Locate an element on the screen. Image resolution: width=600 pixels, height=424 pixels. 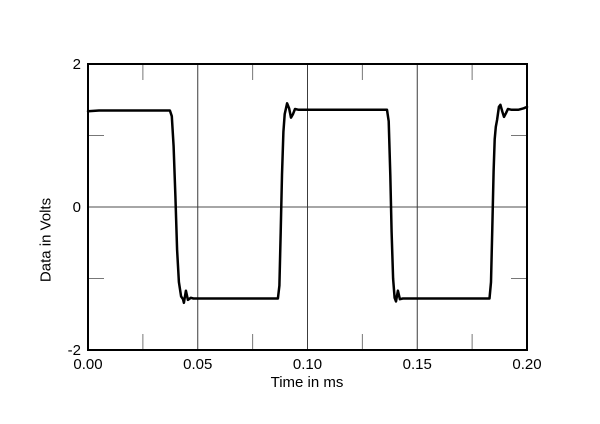
x-tick-label: 0.15 is located at coordinates (417, 364).